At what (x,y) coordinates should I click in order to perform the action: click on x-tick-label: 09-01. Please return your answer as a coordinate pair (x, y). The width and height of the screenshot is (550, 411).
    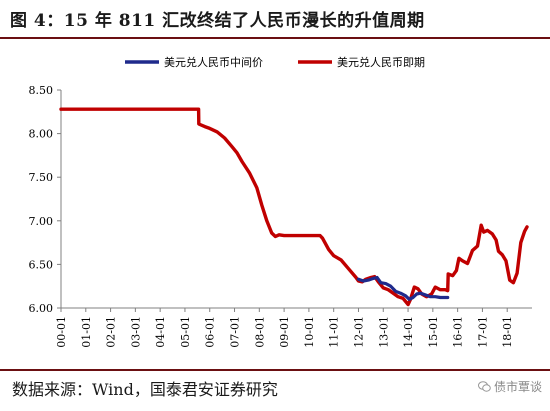
    Looking at the image, I should click on (284, 332).